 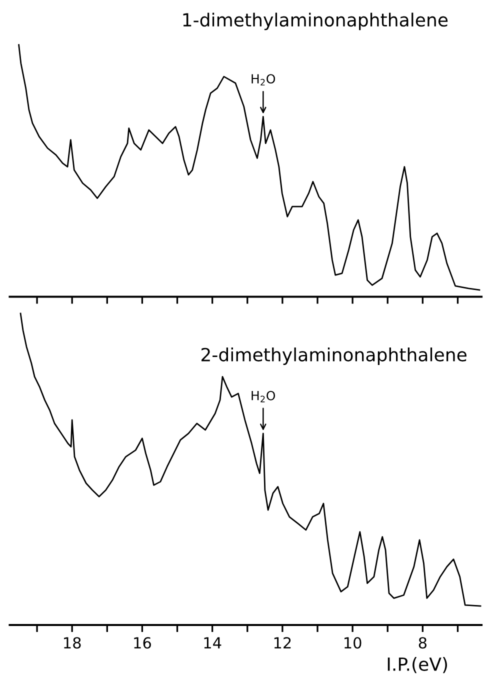 I want to click on chart-title: 1-dimethylaminonaphthalene, so click(x=315, y=21).